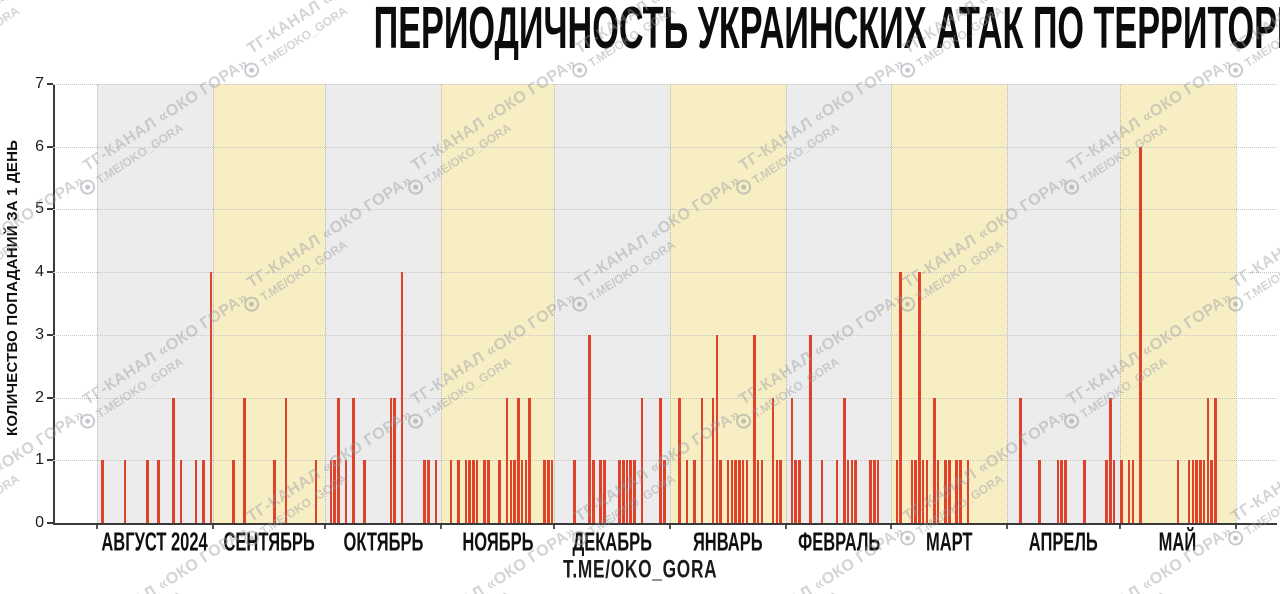  Describe the element at coordinates (39, 334) in the screenshot. I see `y-tick-label: 3` at that location.